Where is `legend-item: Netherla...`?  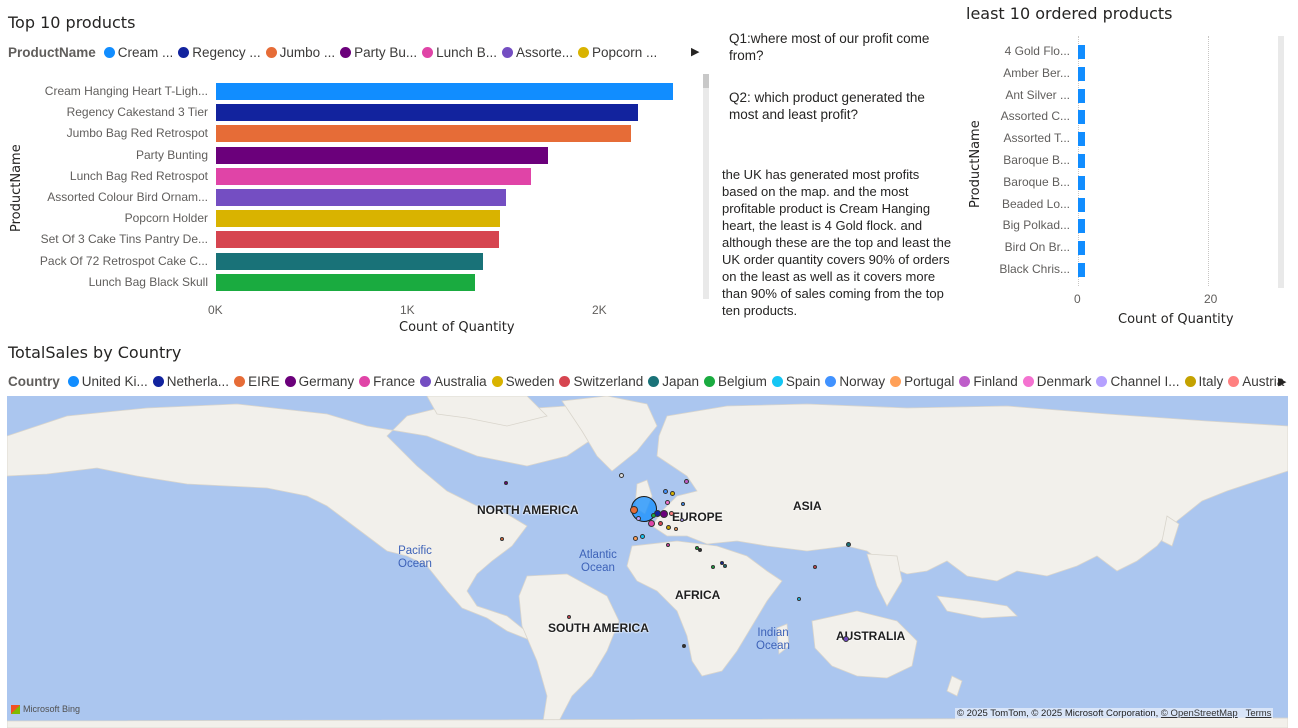 legend-item: Netherla... is located at coordinates (190, 381).